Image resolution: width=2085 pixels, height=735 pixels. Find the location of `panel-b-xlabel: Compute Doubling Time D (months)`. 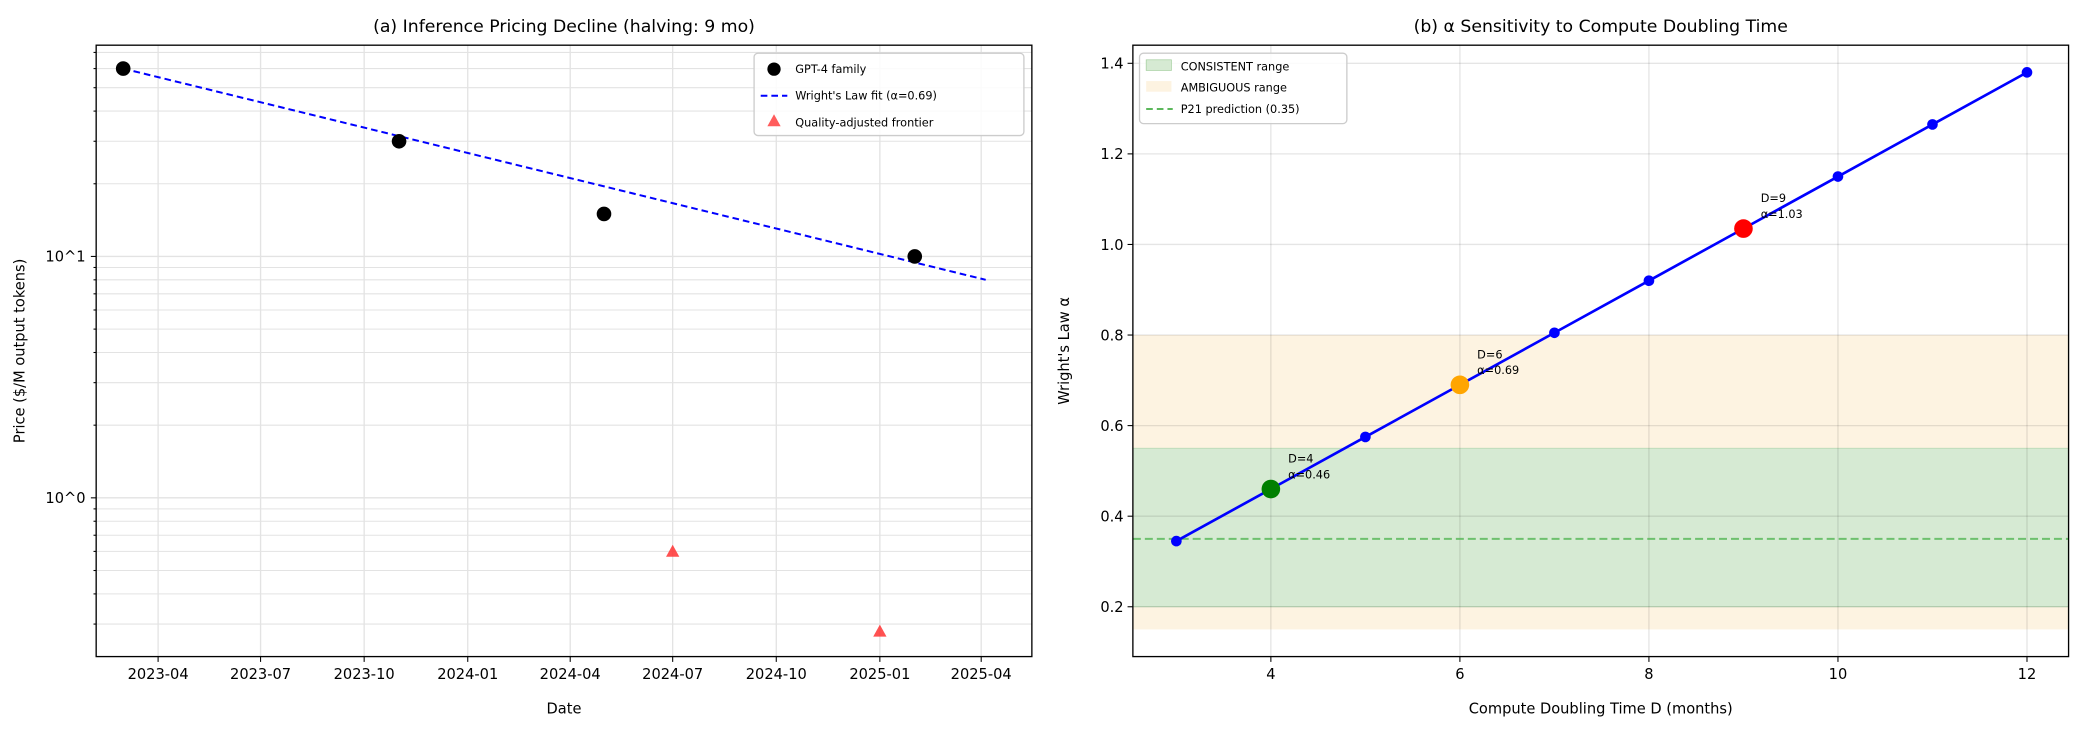

panel-b-xlabel: Compute Doubling Time D (months) is located at coordinates (1601, 709).